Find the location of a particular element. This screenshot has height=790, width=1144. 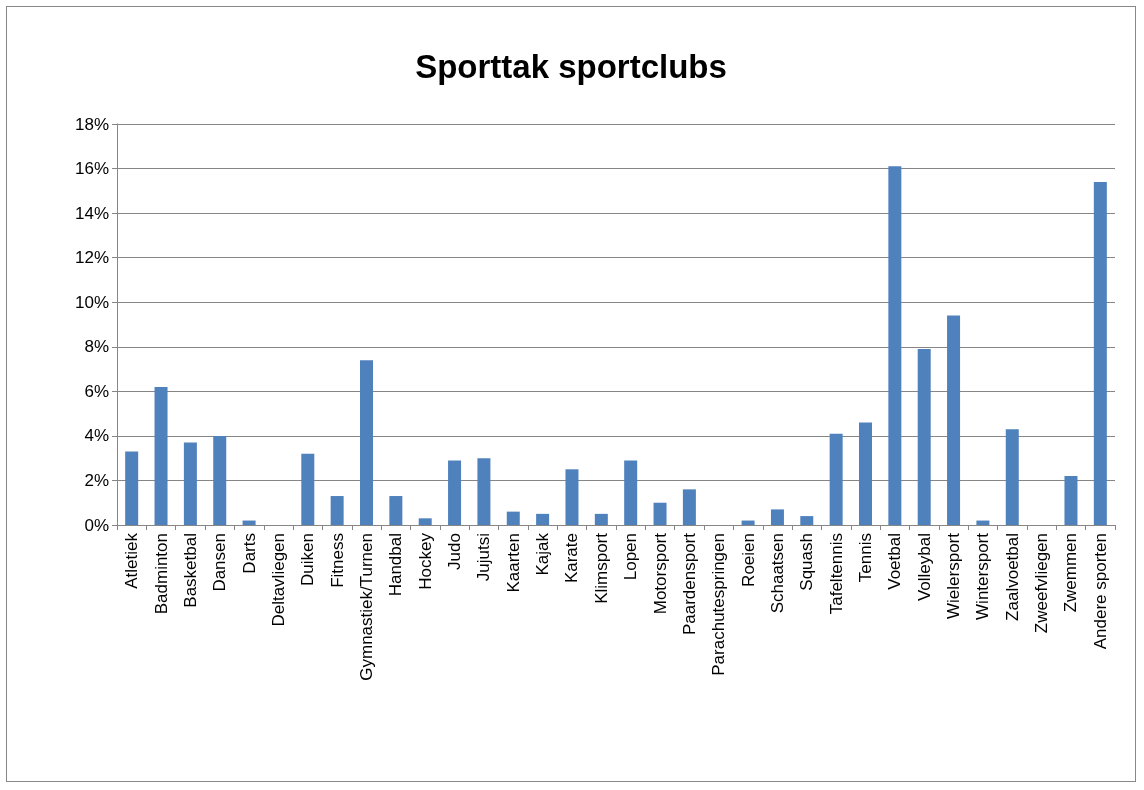

x-tick-label: Hockey is located at coordinates (425, 561).